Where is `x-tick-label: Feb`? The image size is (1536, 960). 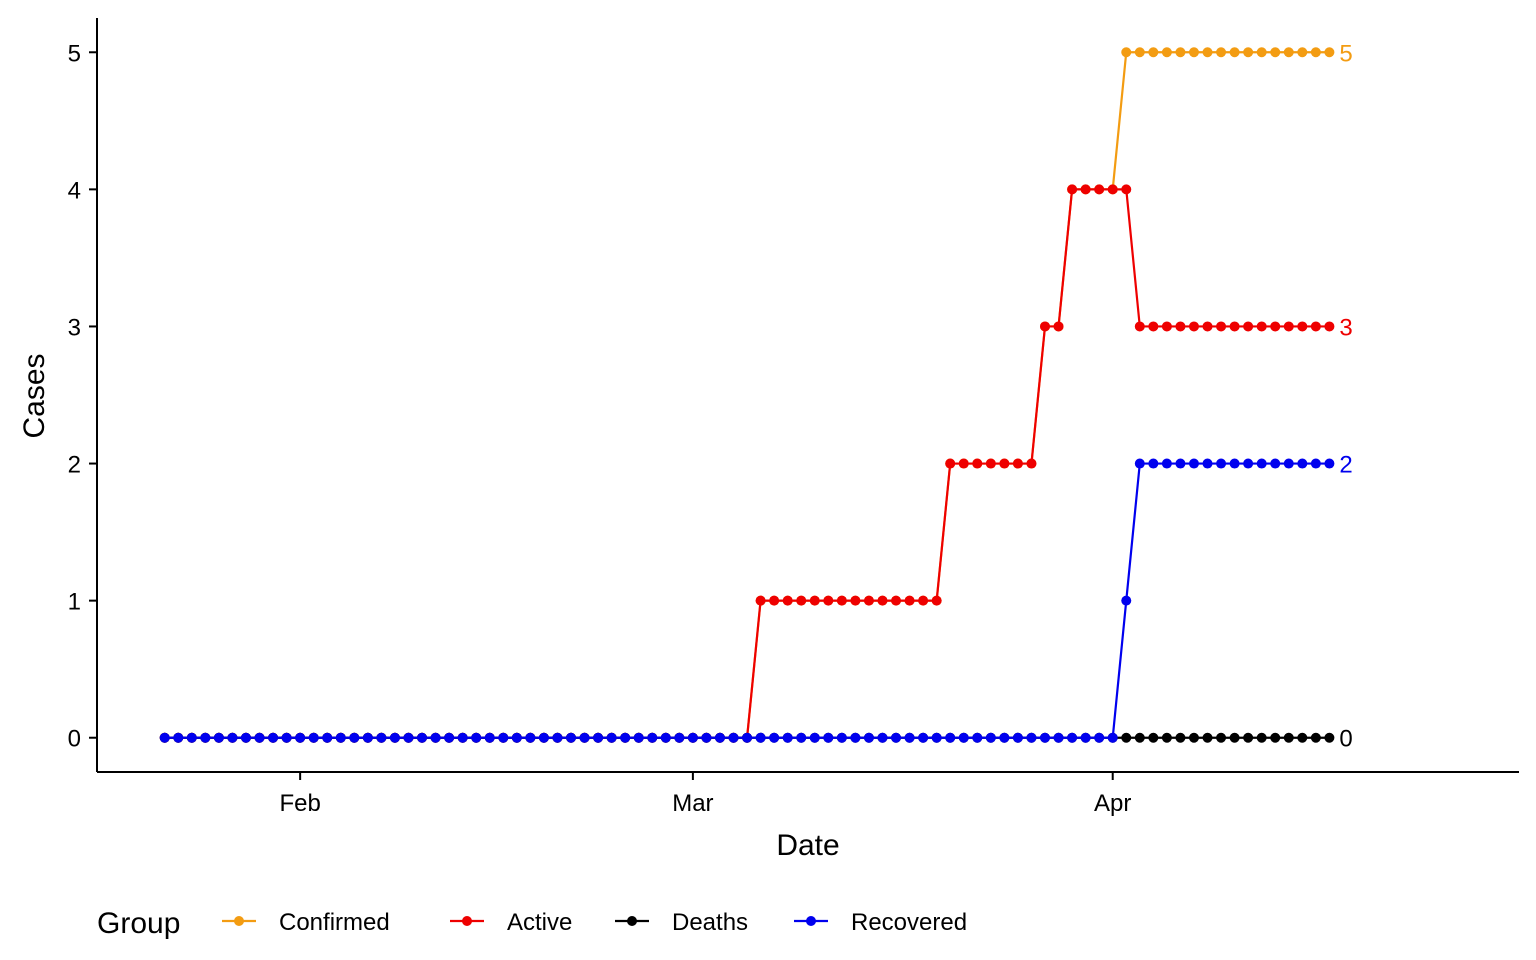
x-tick-label: Feb is located at coordinates (299, 803).